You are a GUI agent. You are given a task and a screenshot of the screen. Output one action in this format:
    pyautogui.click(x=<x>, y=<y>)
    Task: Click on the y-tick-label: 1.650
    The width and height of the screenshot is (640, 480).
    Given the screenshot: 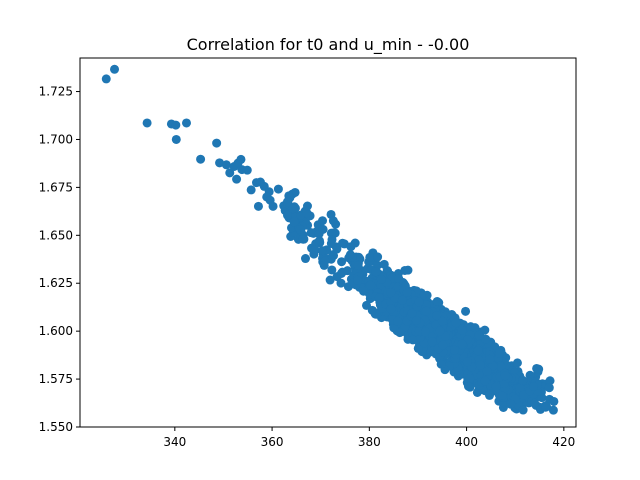 What is the action you would take?
    pyautogui.click(x=56, y=235)
    